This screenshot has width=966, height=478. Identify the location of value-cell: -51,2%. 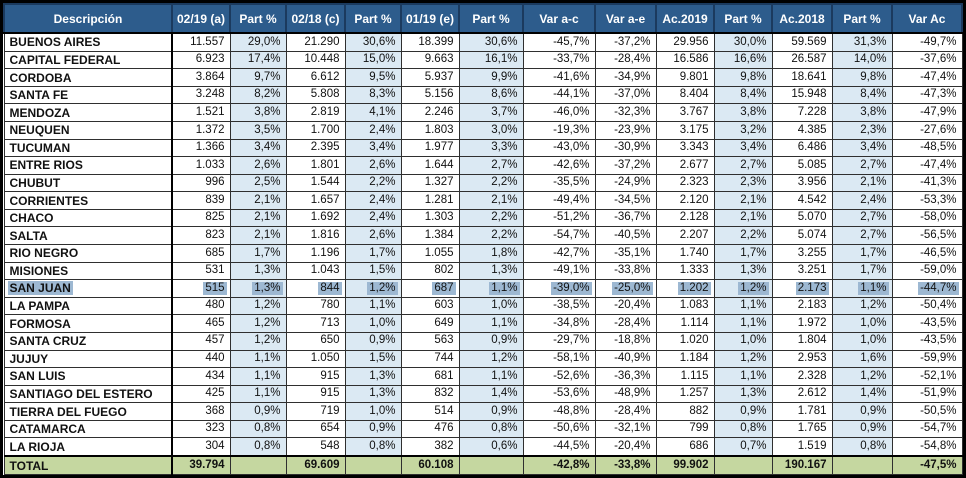
(559, 218).